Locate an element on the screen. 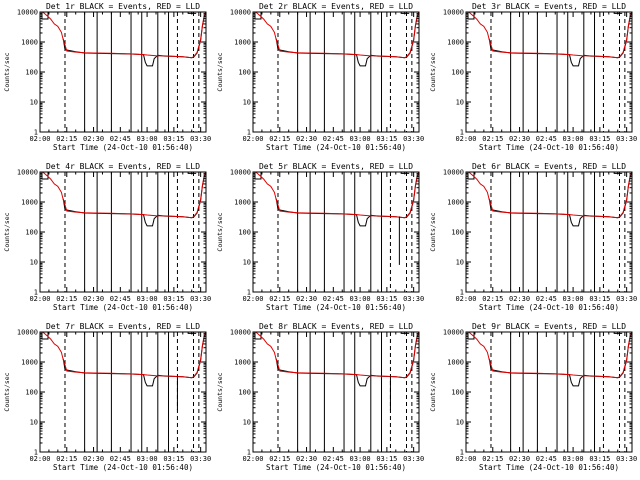 The height and width of the screenshot is (480, 640). chart-title: Det 1r BLACK = Events, RED = LLD is located at coordinates (123, 6).